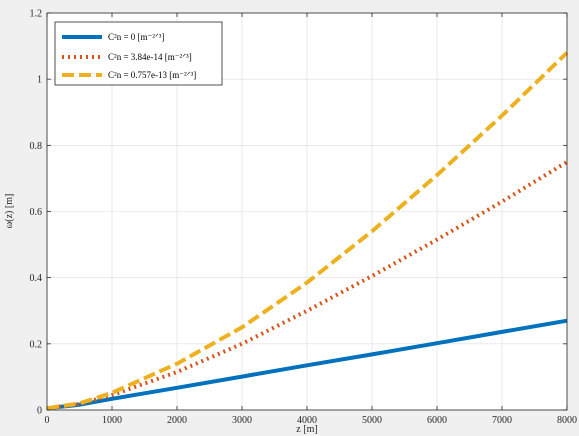  I want to click on y-tick-label: 1.2, so click(36, 14).